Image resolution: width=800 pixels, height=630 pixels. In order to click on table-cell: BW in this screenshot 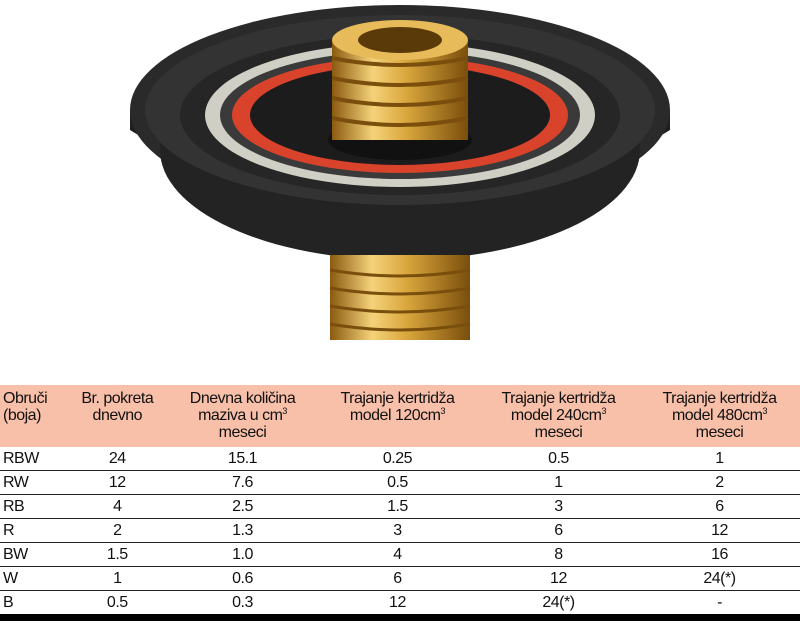, I will do `click(33, 554)`.